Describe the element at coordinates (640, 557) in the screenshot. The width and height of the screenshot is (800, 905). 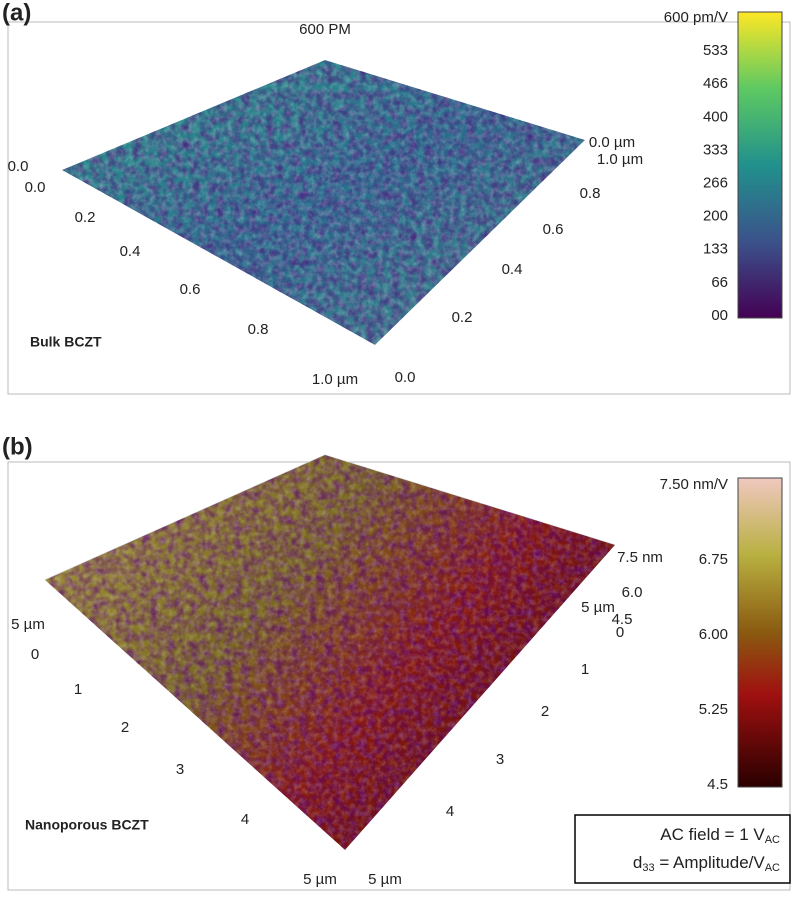
I see `axis-tick-label: 7.5 nm` at that location.